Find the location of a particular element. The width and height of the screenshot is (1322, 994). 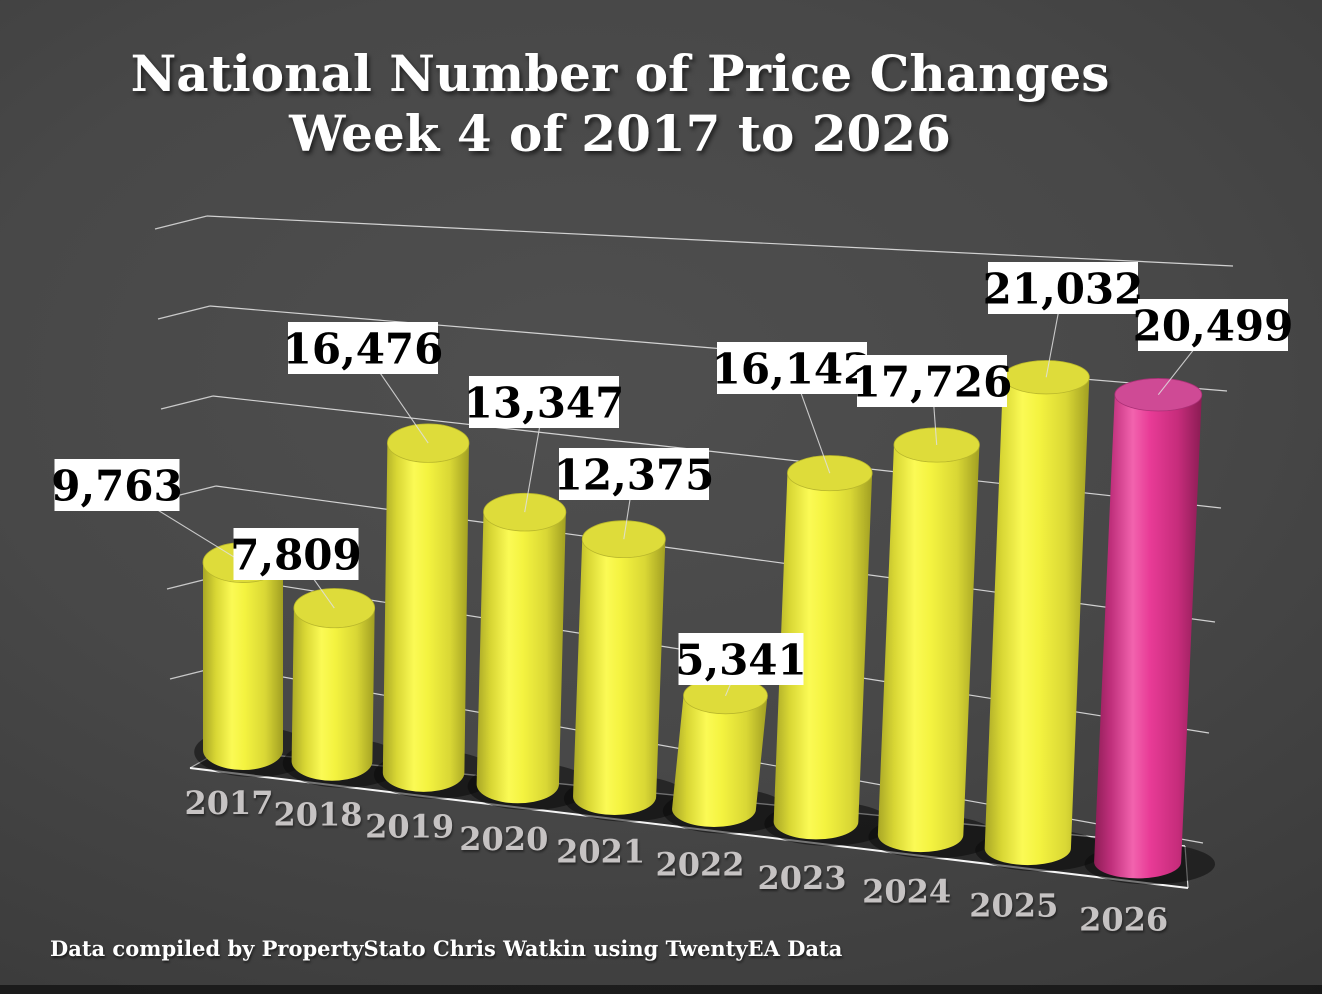

data-label-box-2024 is located at coordinates (932, 381).